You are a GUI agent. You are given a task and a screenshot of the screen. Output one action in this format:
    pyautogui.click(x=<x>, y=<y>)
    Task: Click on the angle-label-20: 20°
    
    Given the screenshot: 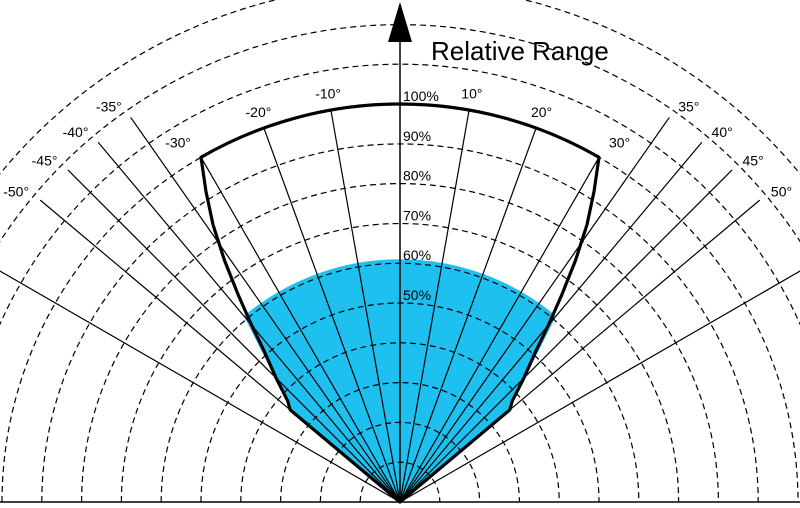 What is the action you would take?
    pyautogui.click(x=541, y=112)
    